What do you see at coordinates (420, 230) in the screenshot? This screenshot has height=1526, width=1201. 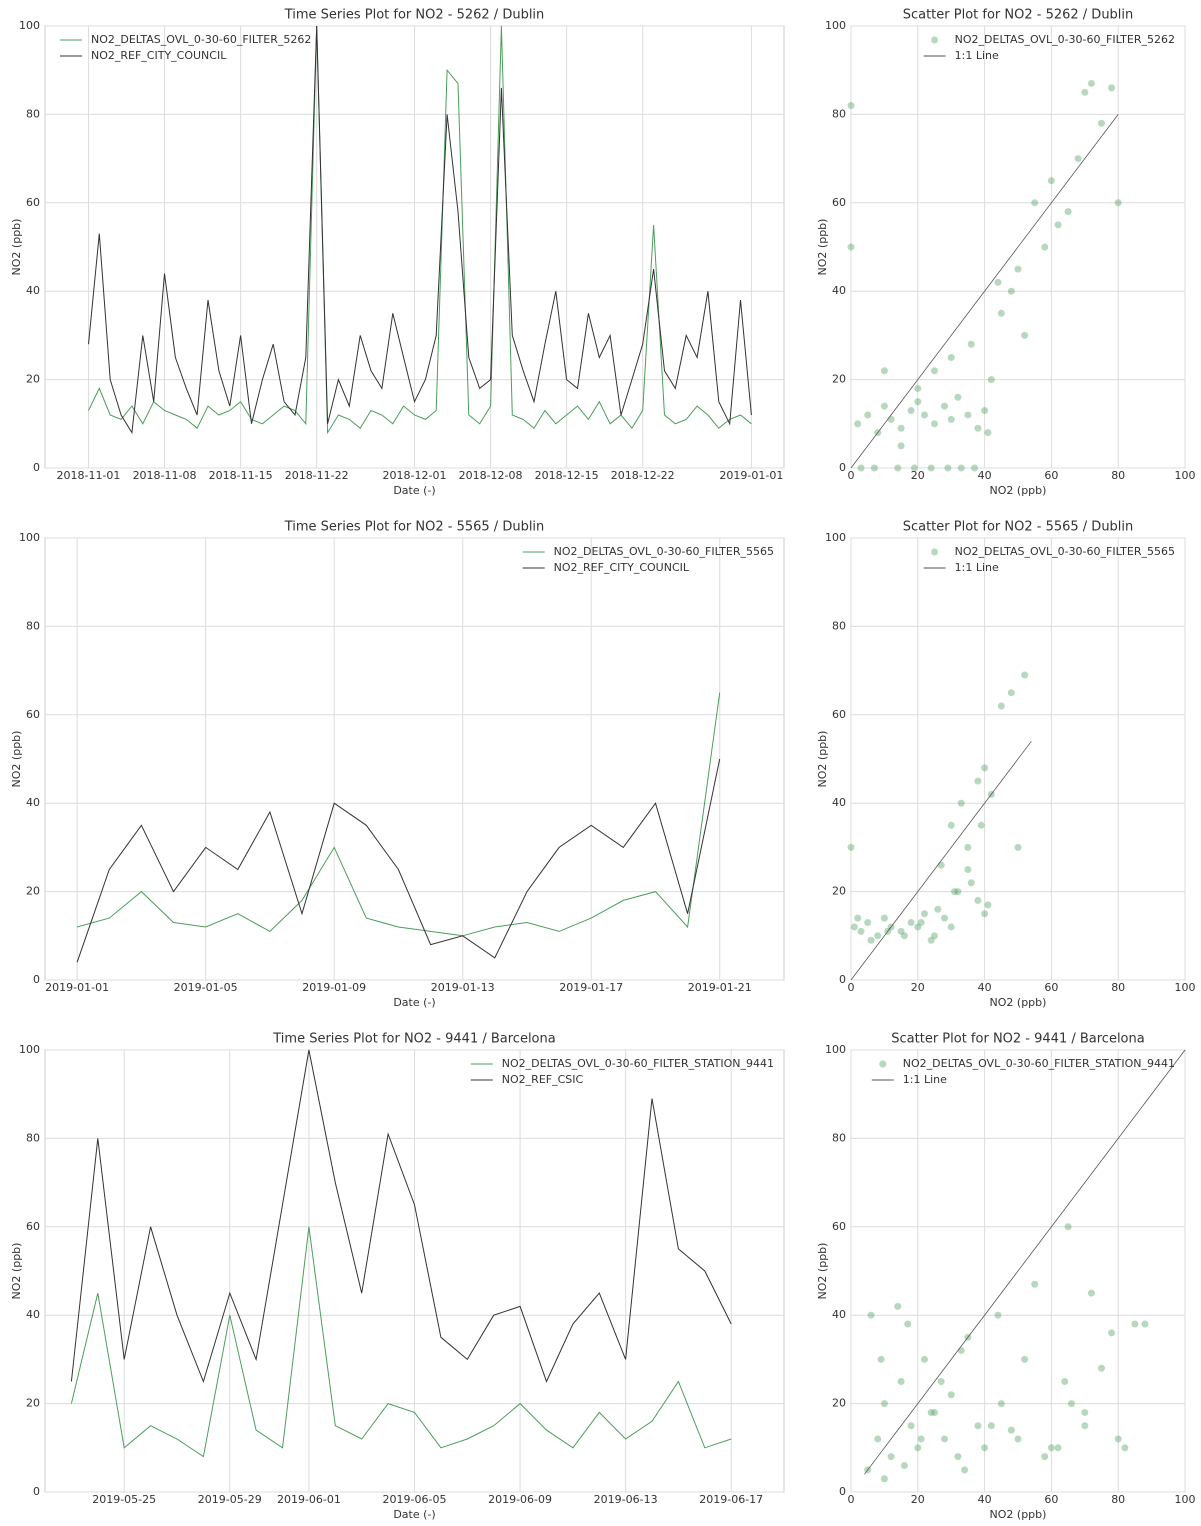 I see `series-line` at bounding box center [420, 230].